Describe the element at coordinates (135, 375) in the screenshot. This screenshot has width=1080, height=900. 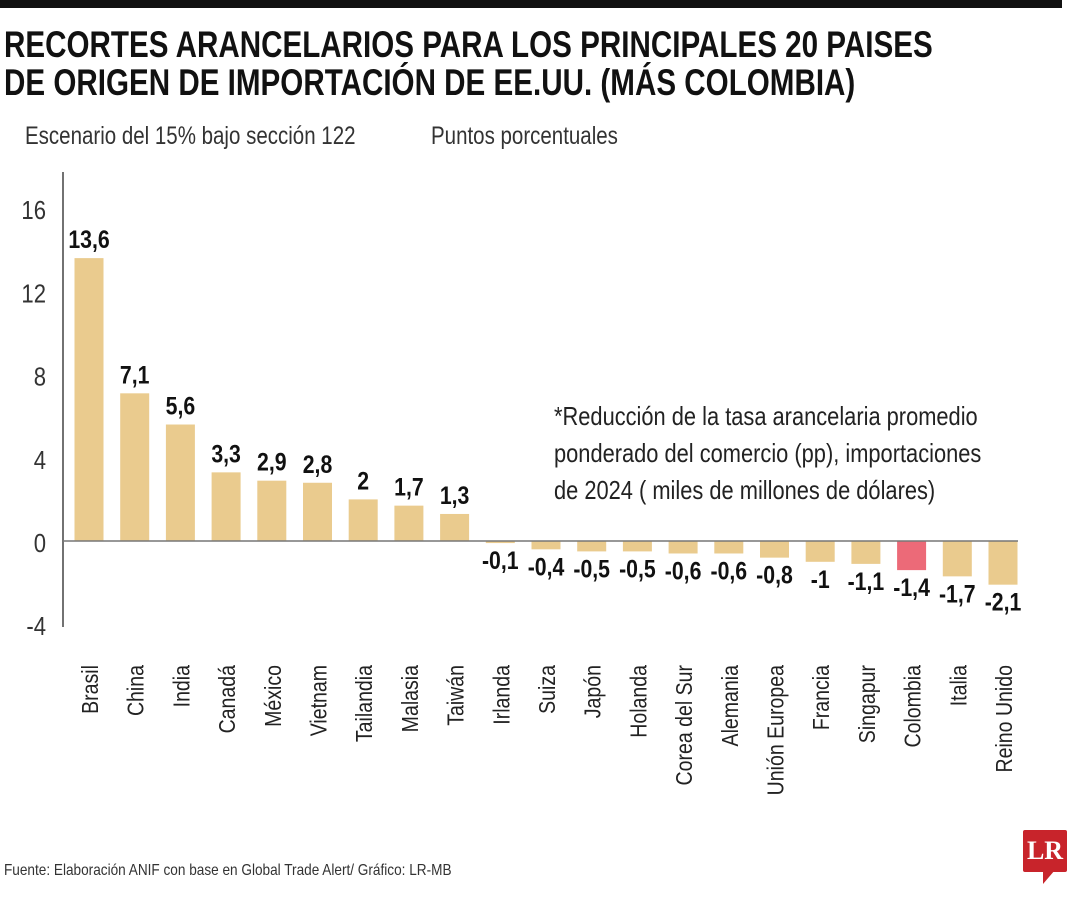
I see `value-label: 7,1` at that location.